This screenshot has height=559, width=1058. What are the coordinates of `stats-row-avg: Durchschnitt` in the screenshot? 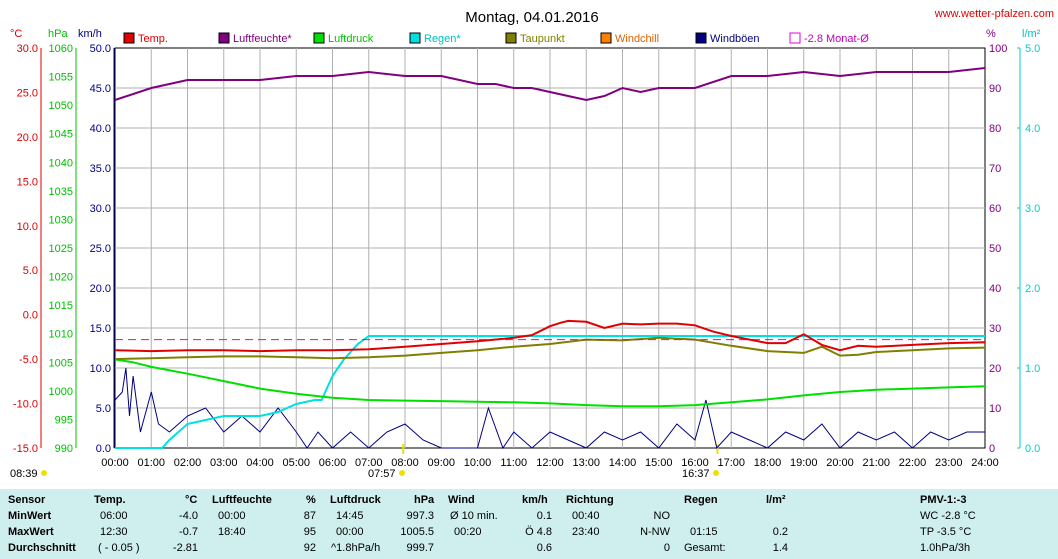 It's located at (42, 548).